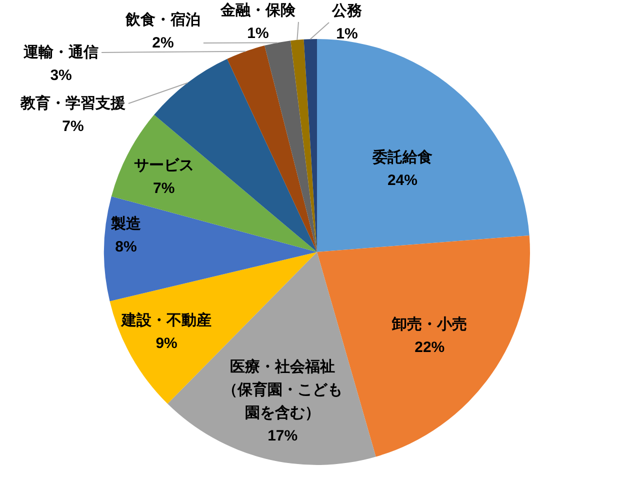 The image size is (633, 502). What do you see at coordinates (73, 114) in the screenshot?
I see `data-label: 教育・学習支援 7%` at bounding box center [73, 114].